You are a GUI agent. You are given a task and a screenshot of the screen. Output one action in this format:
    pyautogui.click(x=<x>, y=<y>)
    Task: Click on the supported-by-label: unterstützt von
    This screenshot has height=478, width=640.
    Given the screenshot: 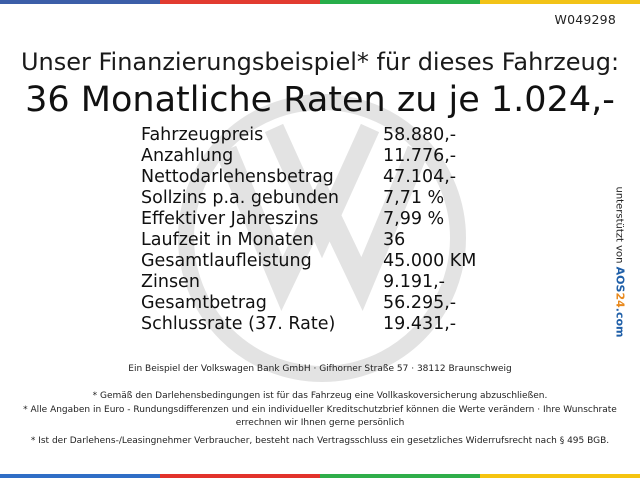 What is the action you would take?
    pyautogui.click(x=619, y=225)
    